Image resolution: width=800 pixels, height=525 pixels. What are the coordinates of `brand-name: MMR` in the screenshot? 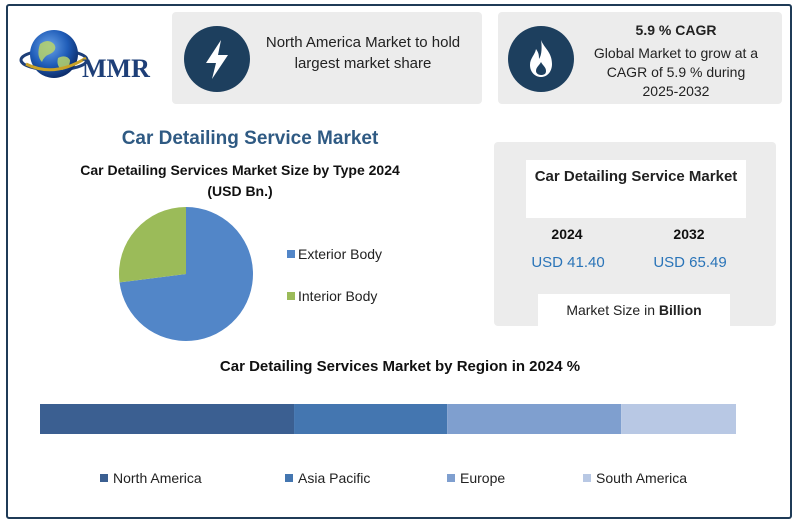 It's located at (116, 68).